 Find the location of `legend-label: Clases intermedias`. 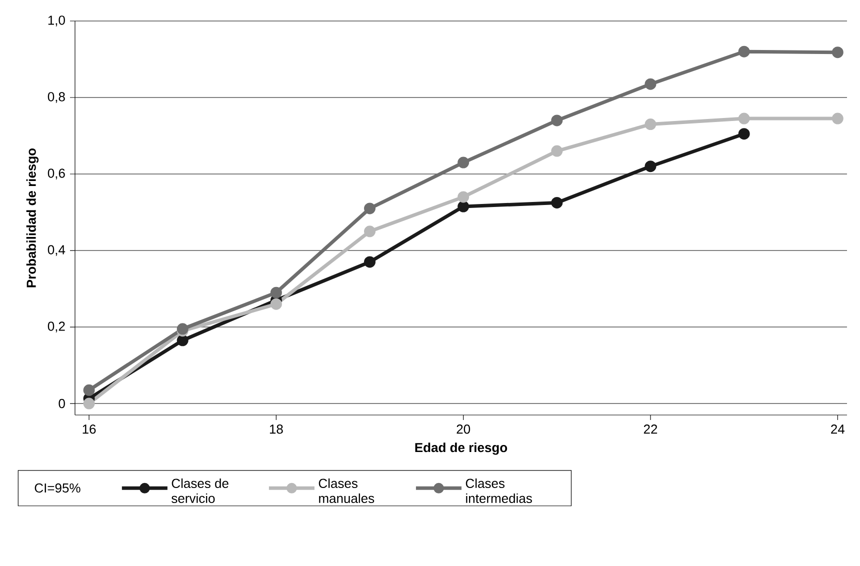

legend-label: Clases intermedias is located at coordinates (499, 491).